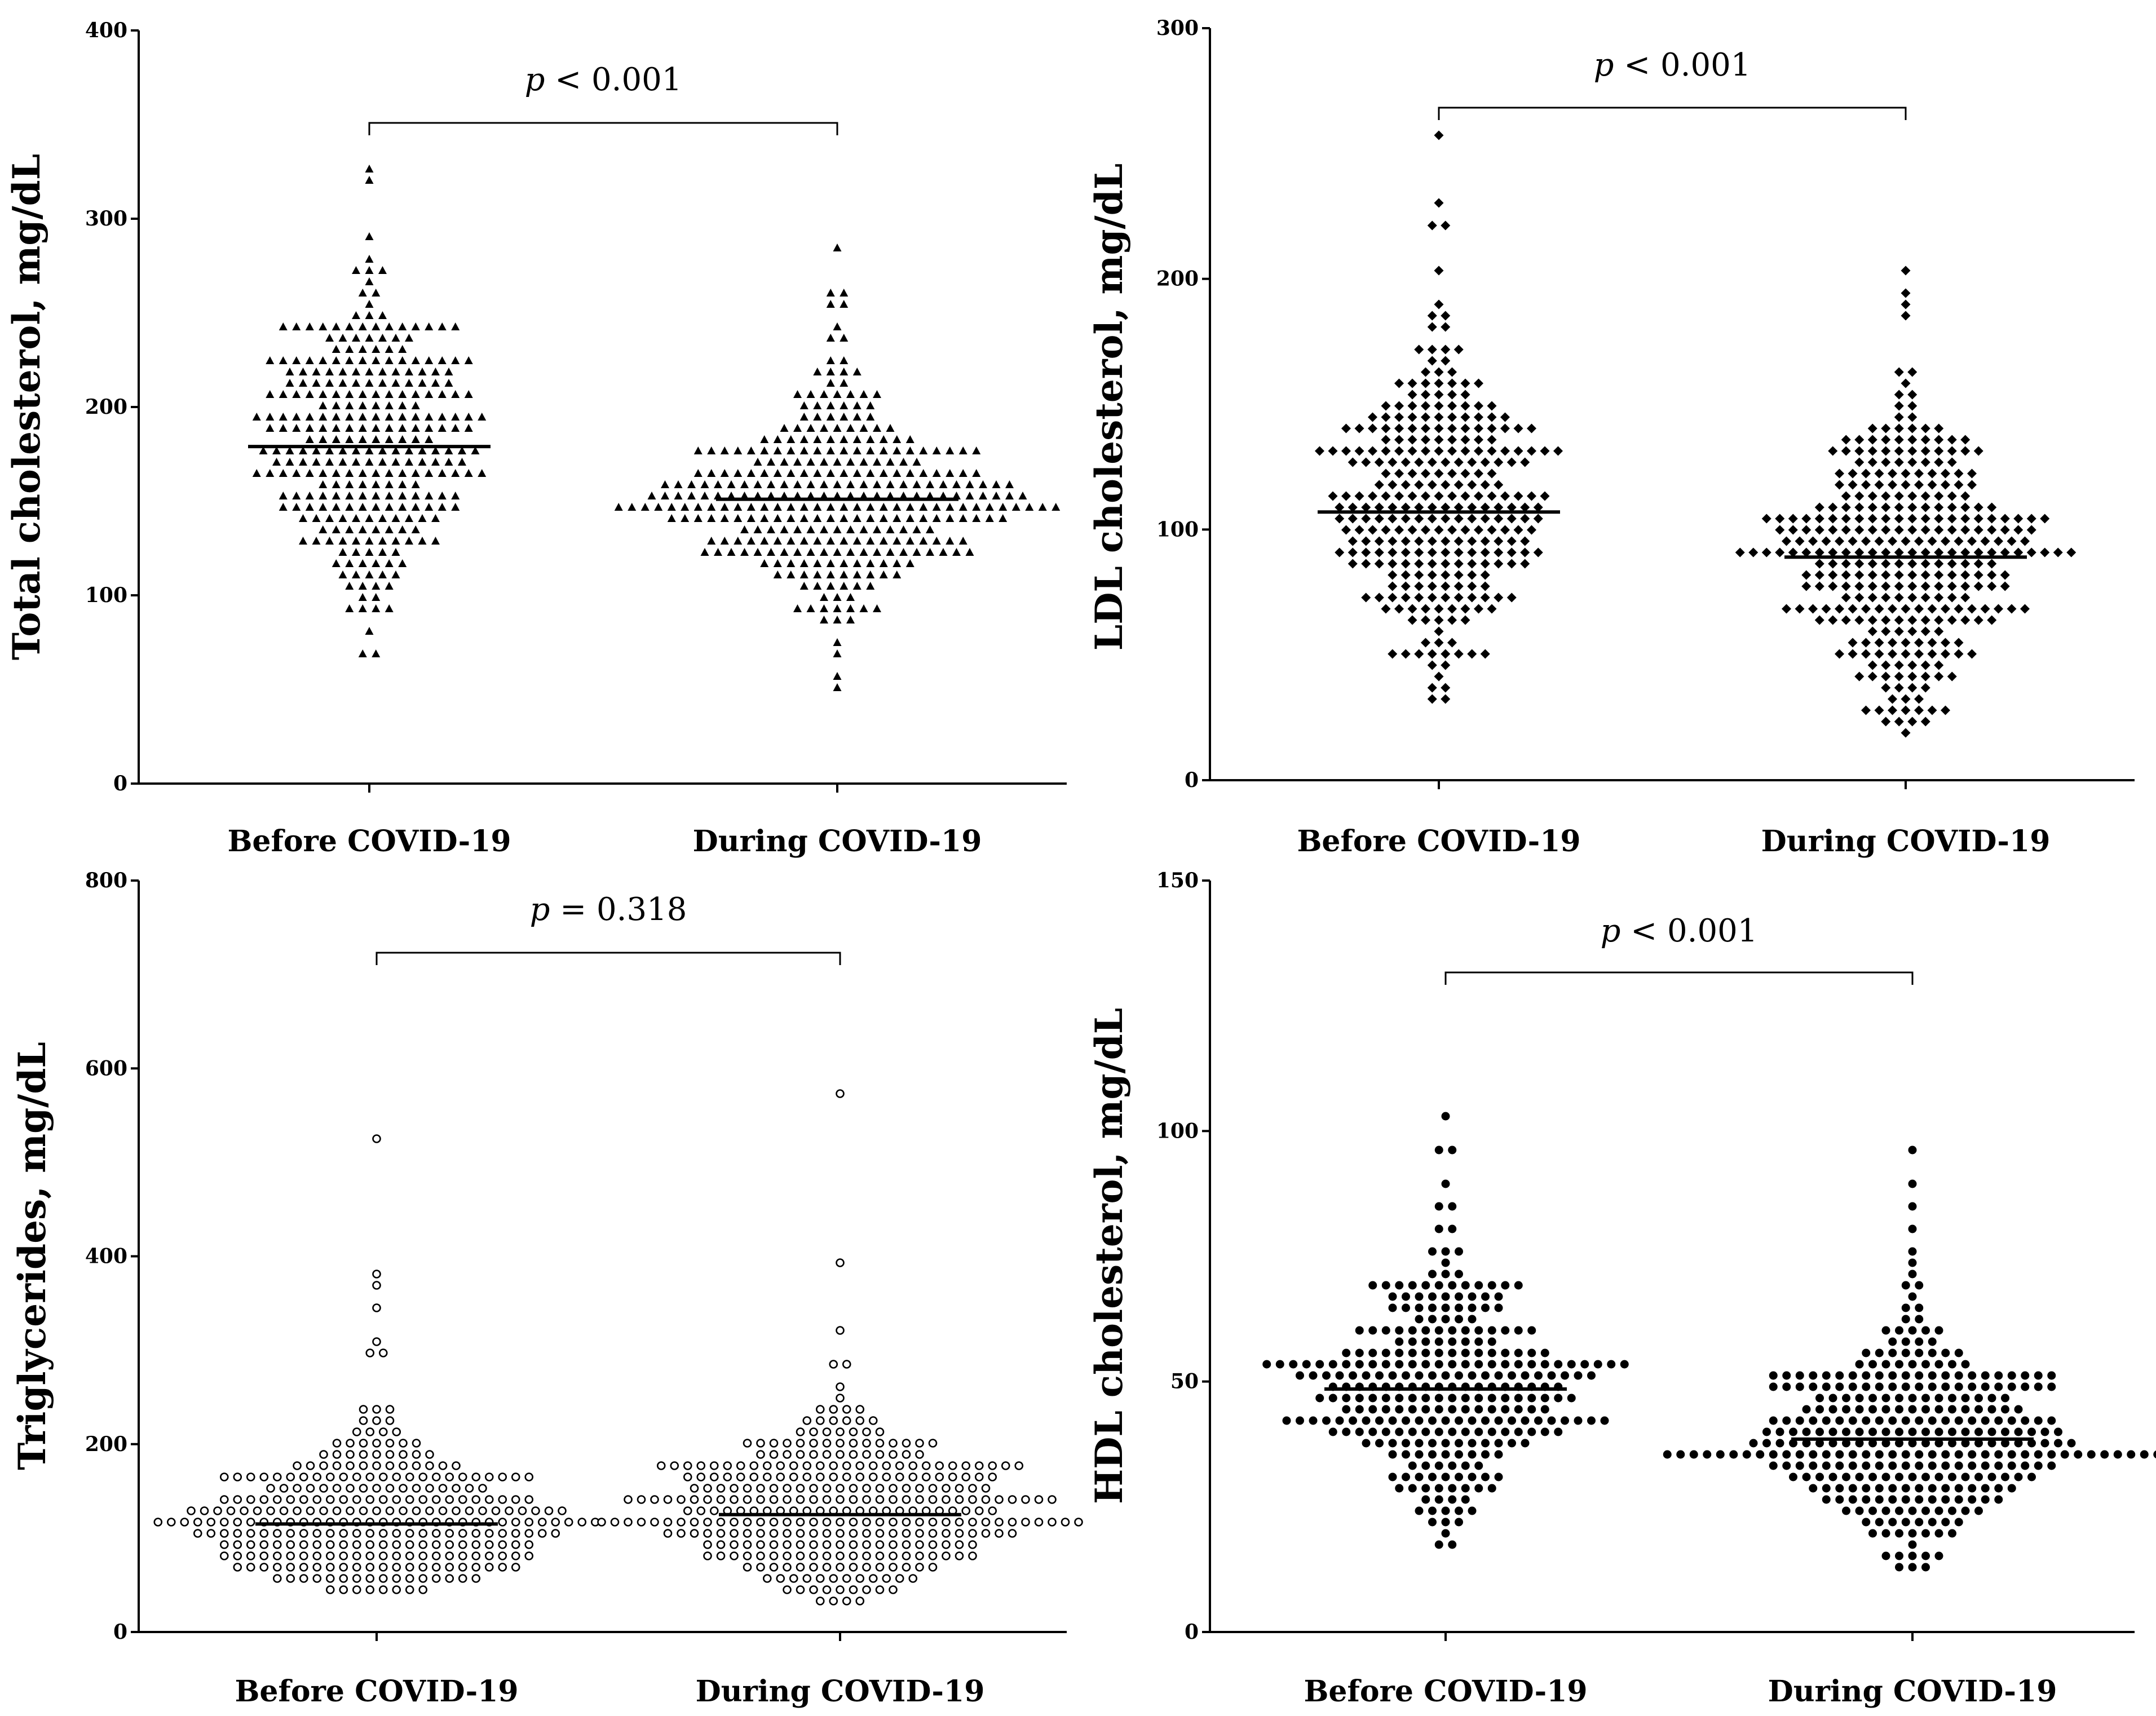  I want to click on x-category-label: During COVID-19, so click(1912, 1692).